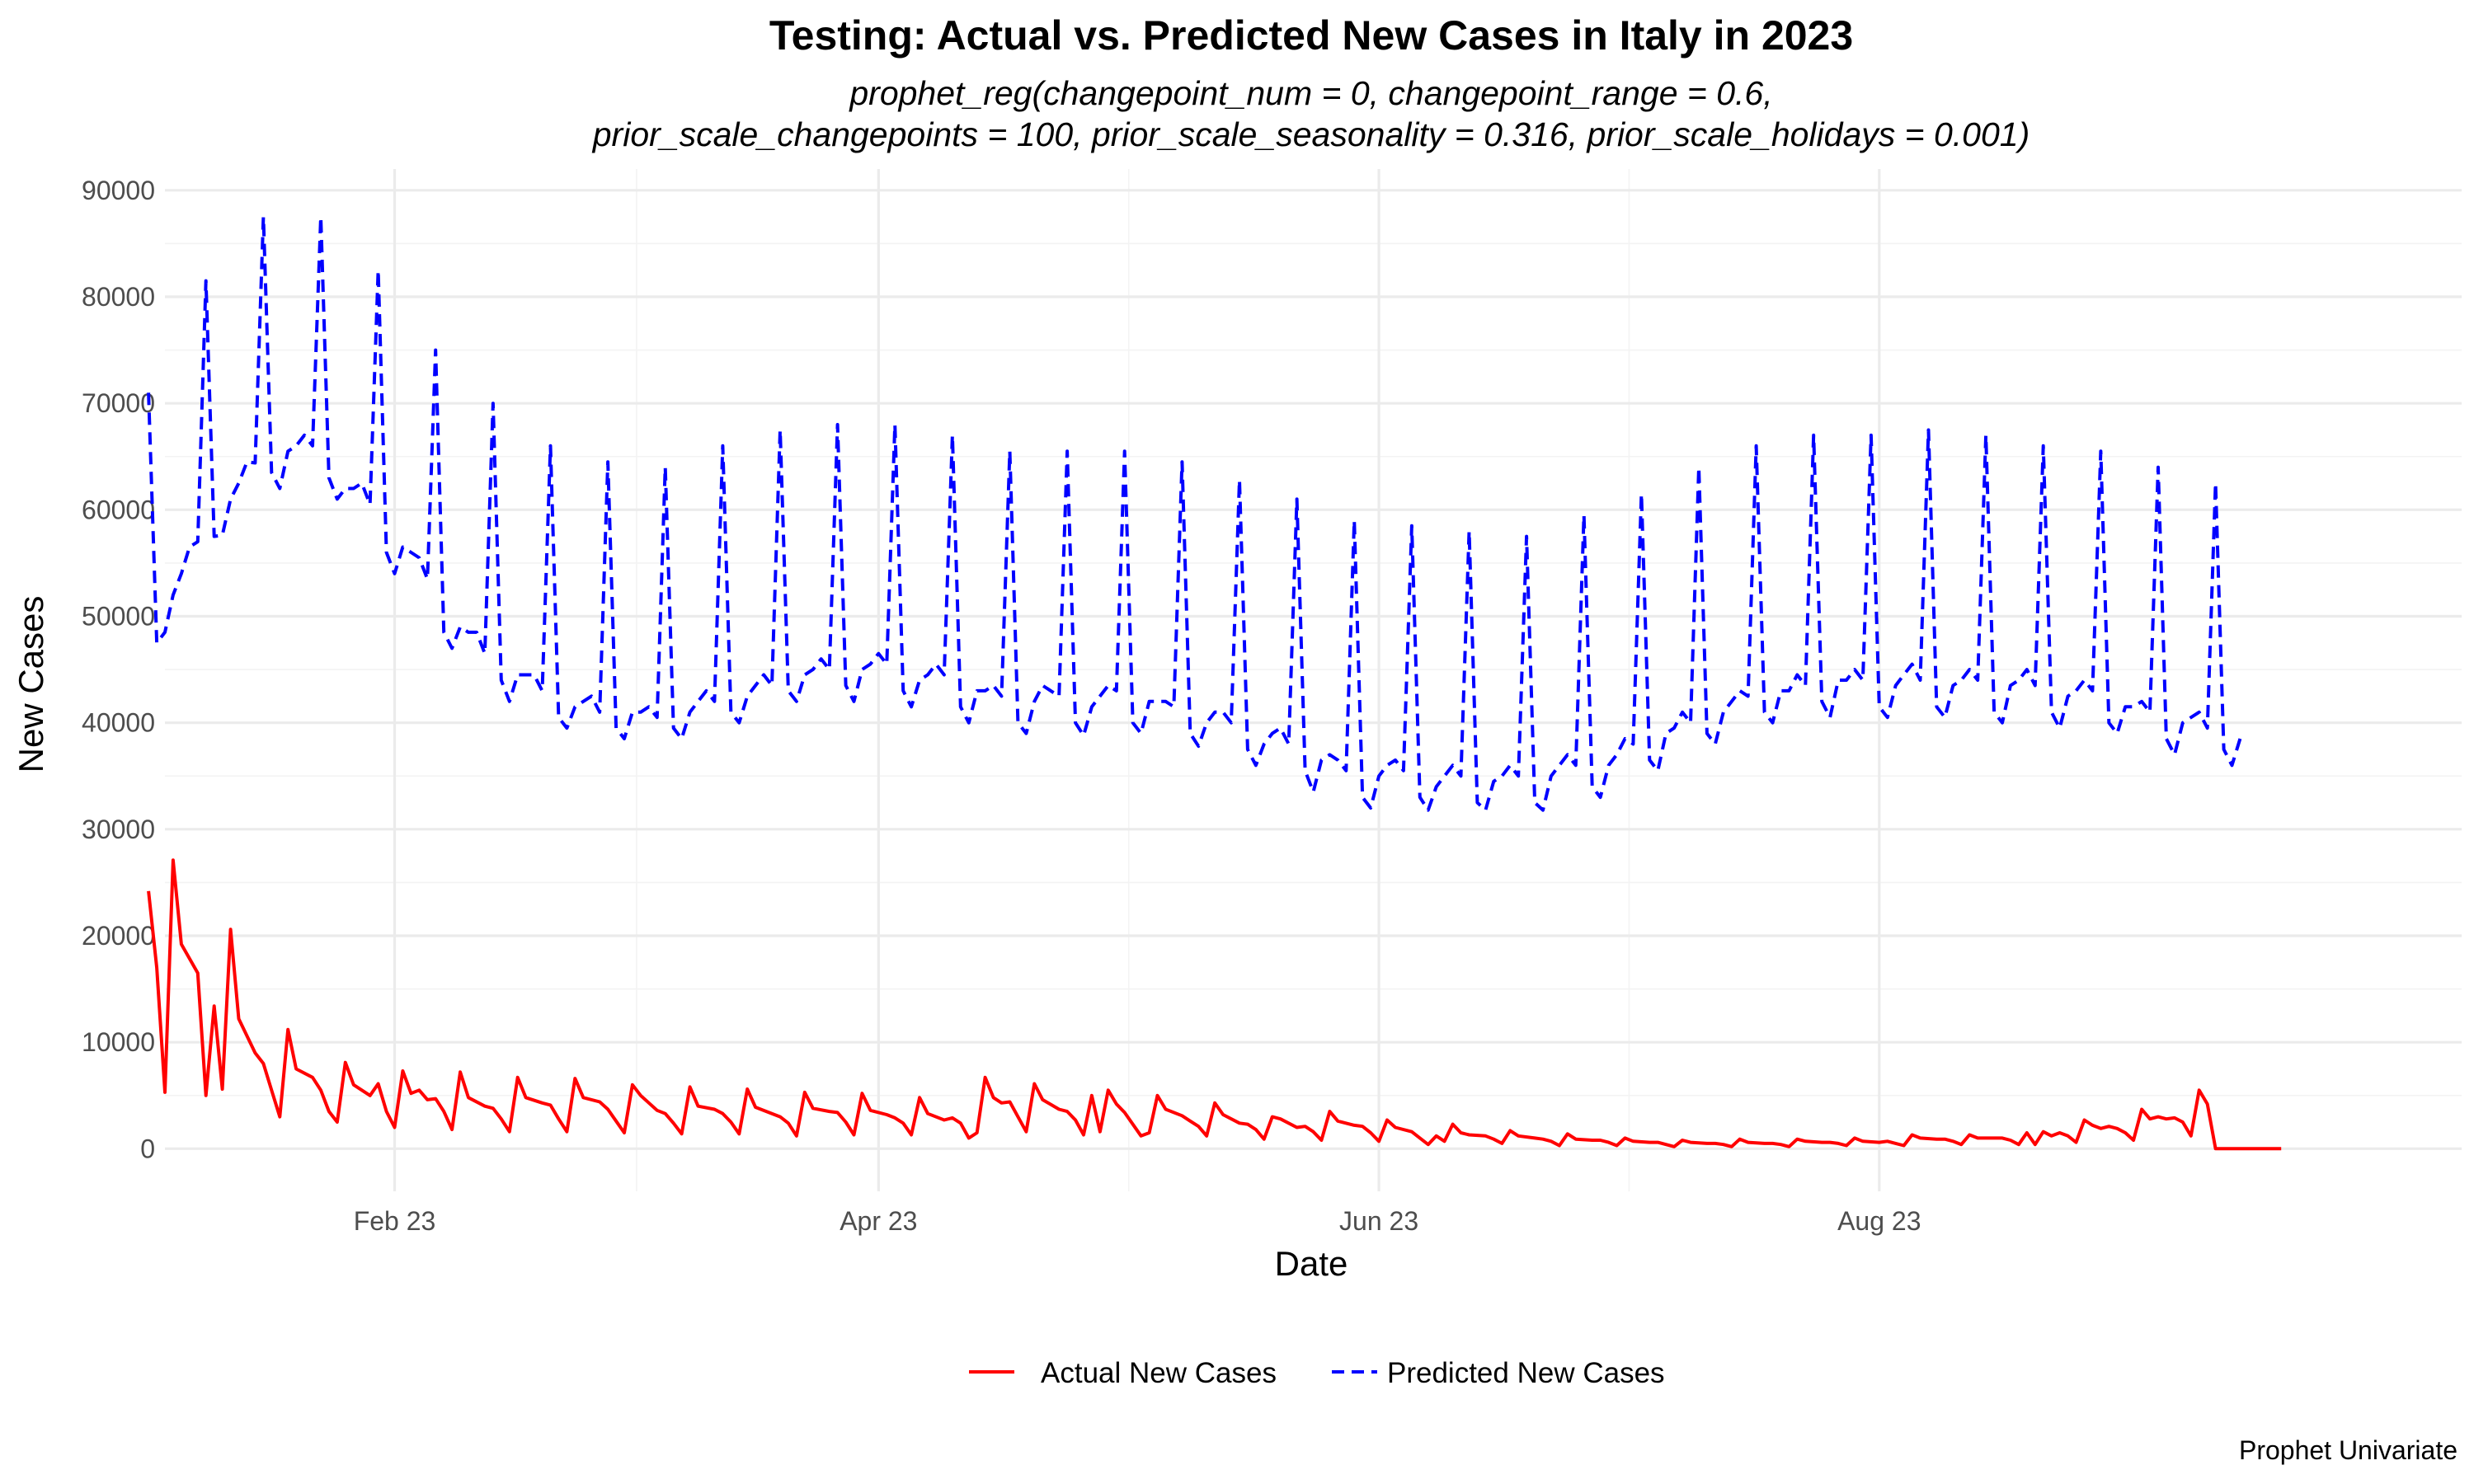  What do you see at coordinates (118, 509) in the screenshot?
I see `y-tick-label: 60000` at bounding box center [118, 509].